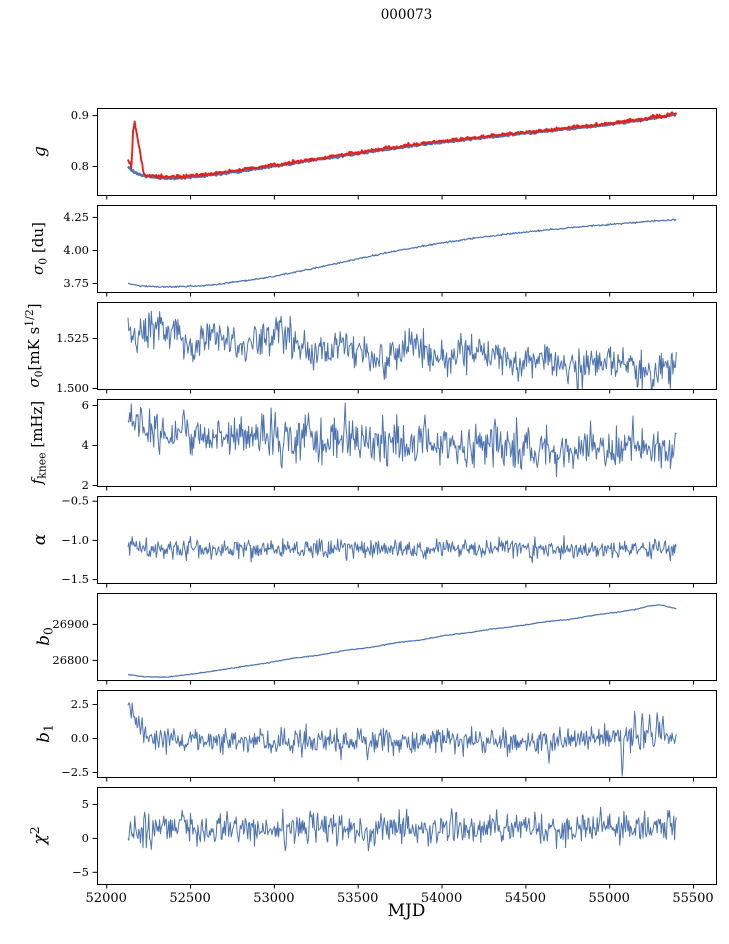 The width and height of the screenshot is (729, 944). Describe the element at coordinates (406, 911) in the screenshot. I see `x-axis-title: MJD` at that location.